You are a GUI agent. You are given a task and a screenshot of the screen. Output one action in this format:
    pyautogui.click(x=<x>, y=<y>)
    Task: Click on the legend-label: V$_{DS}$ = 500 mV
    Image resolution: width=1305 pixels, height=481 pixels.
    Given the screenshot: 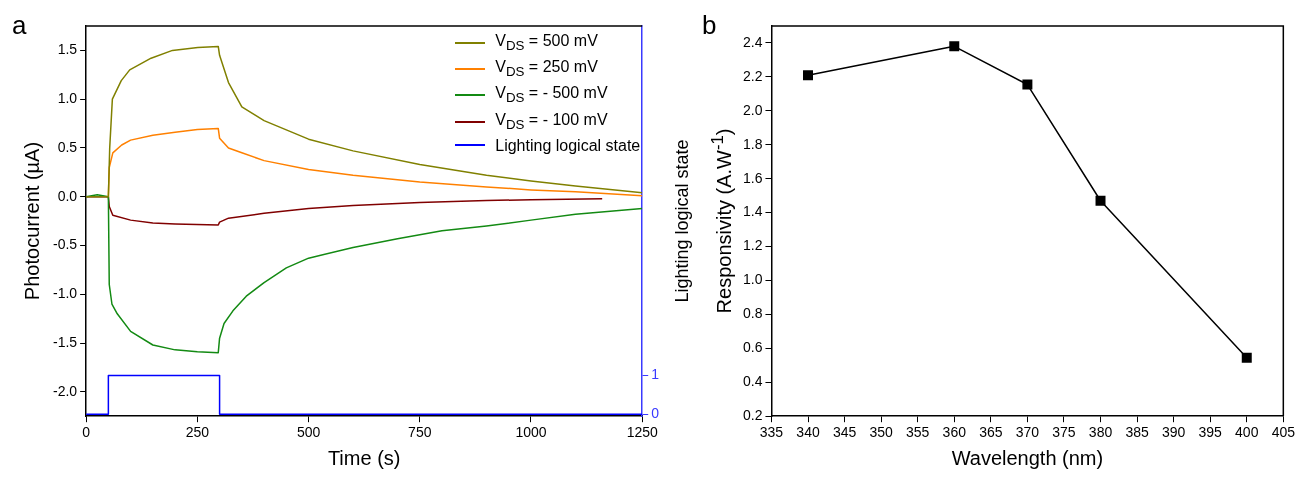 What is the action you would take?
    pyautogui.click(x=546, y=43)
    